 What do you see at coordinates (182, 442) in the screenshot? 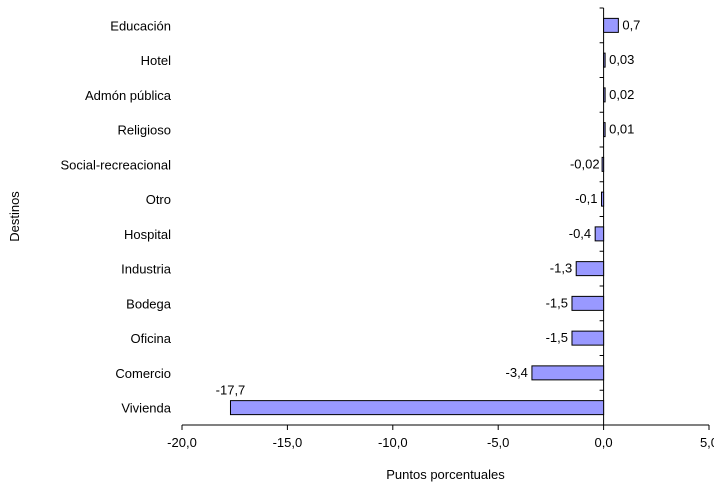
I see `x-tick-label: -20,0` at bounding box center [182, 442].